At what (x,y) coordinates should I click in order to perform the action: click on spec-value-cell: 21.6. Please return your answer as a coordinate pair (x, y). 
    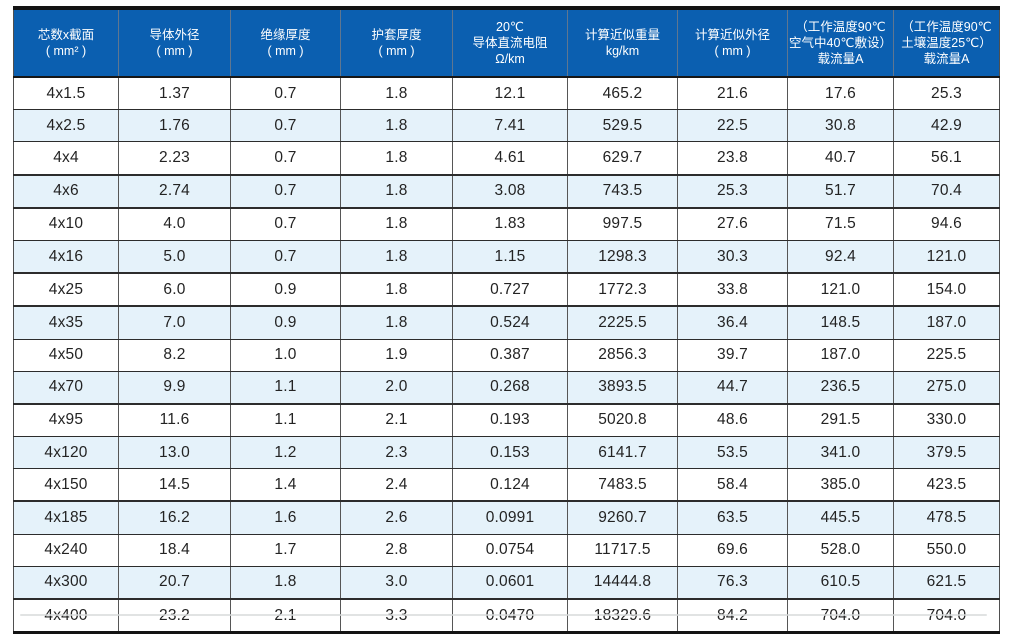
    Looking at the image, I should click on (732, 94).